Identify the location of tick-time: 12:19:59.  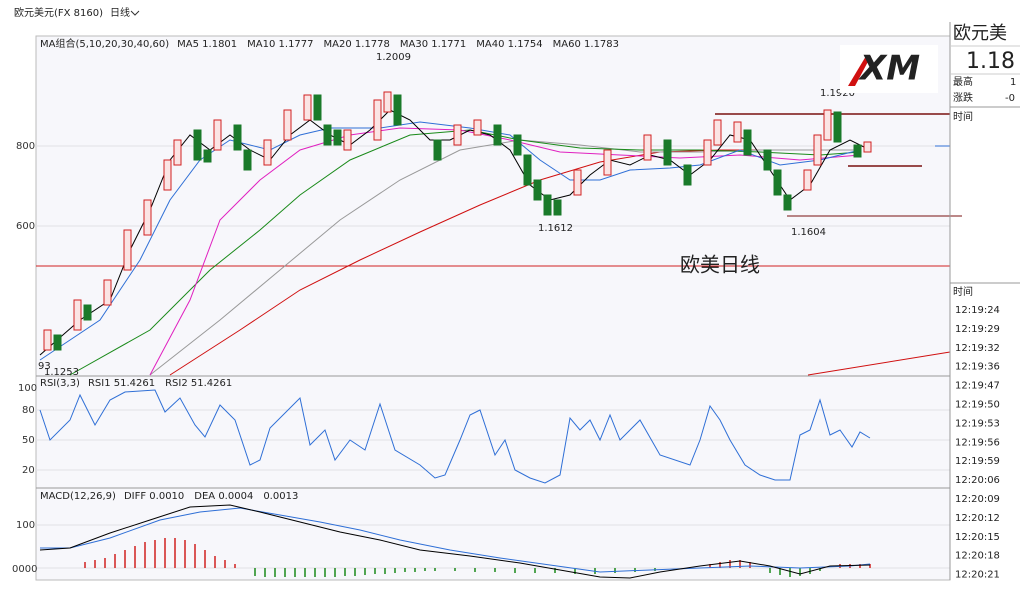
(977, 461).